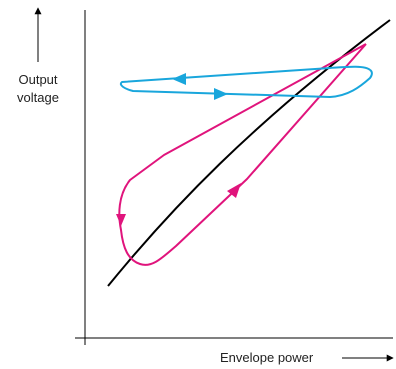  I want to click on cyan-arrowhead-right, so click(221, 94).